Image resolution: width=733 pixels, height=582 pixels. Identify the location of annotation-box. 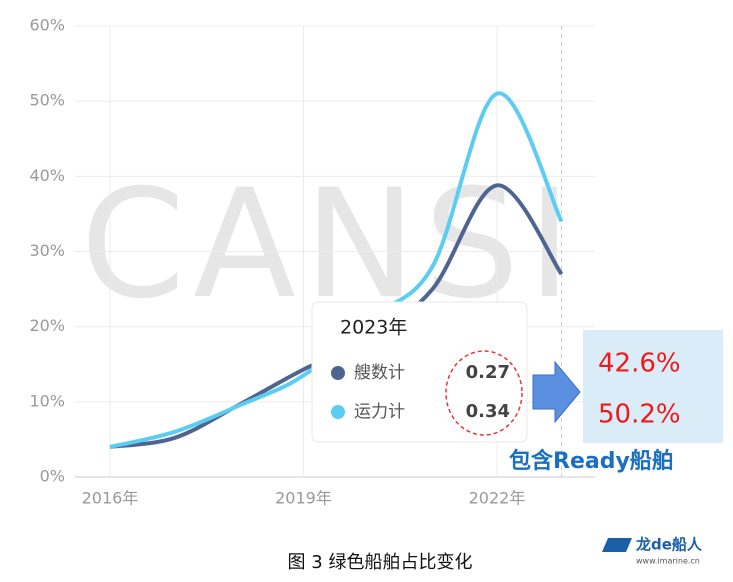
(653, 386).